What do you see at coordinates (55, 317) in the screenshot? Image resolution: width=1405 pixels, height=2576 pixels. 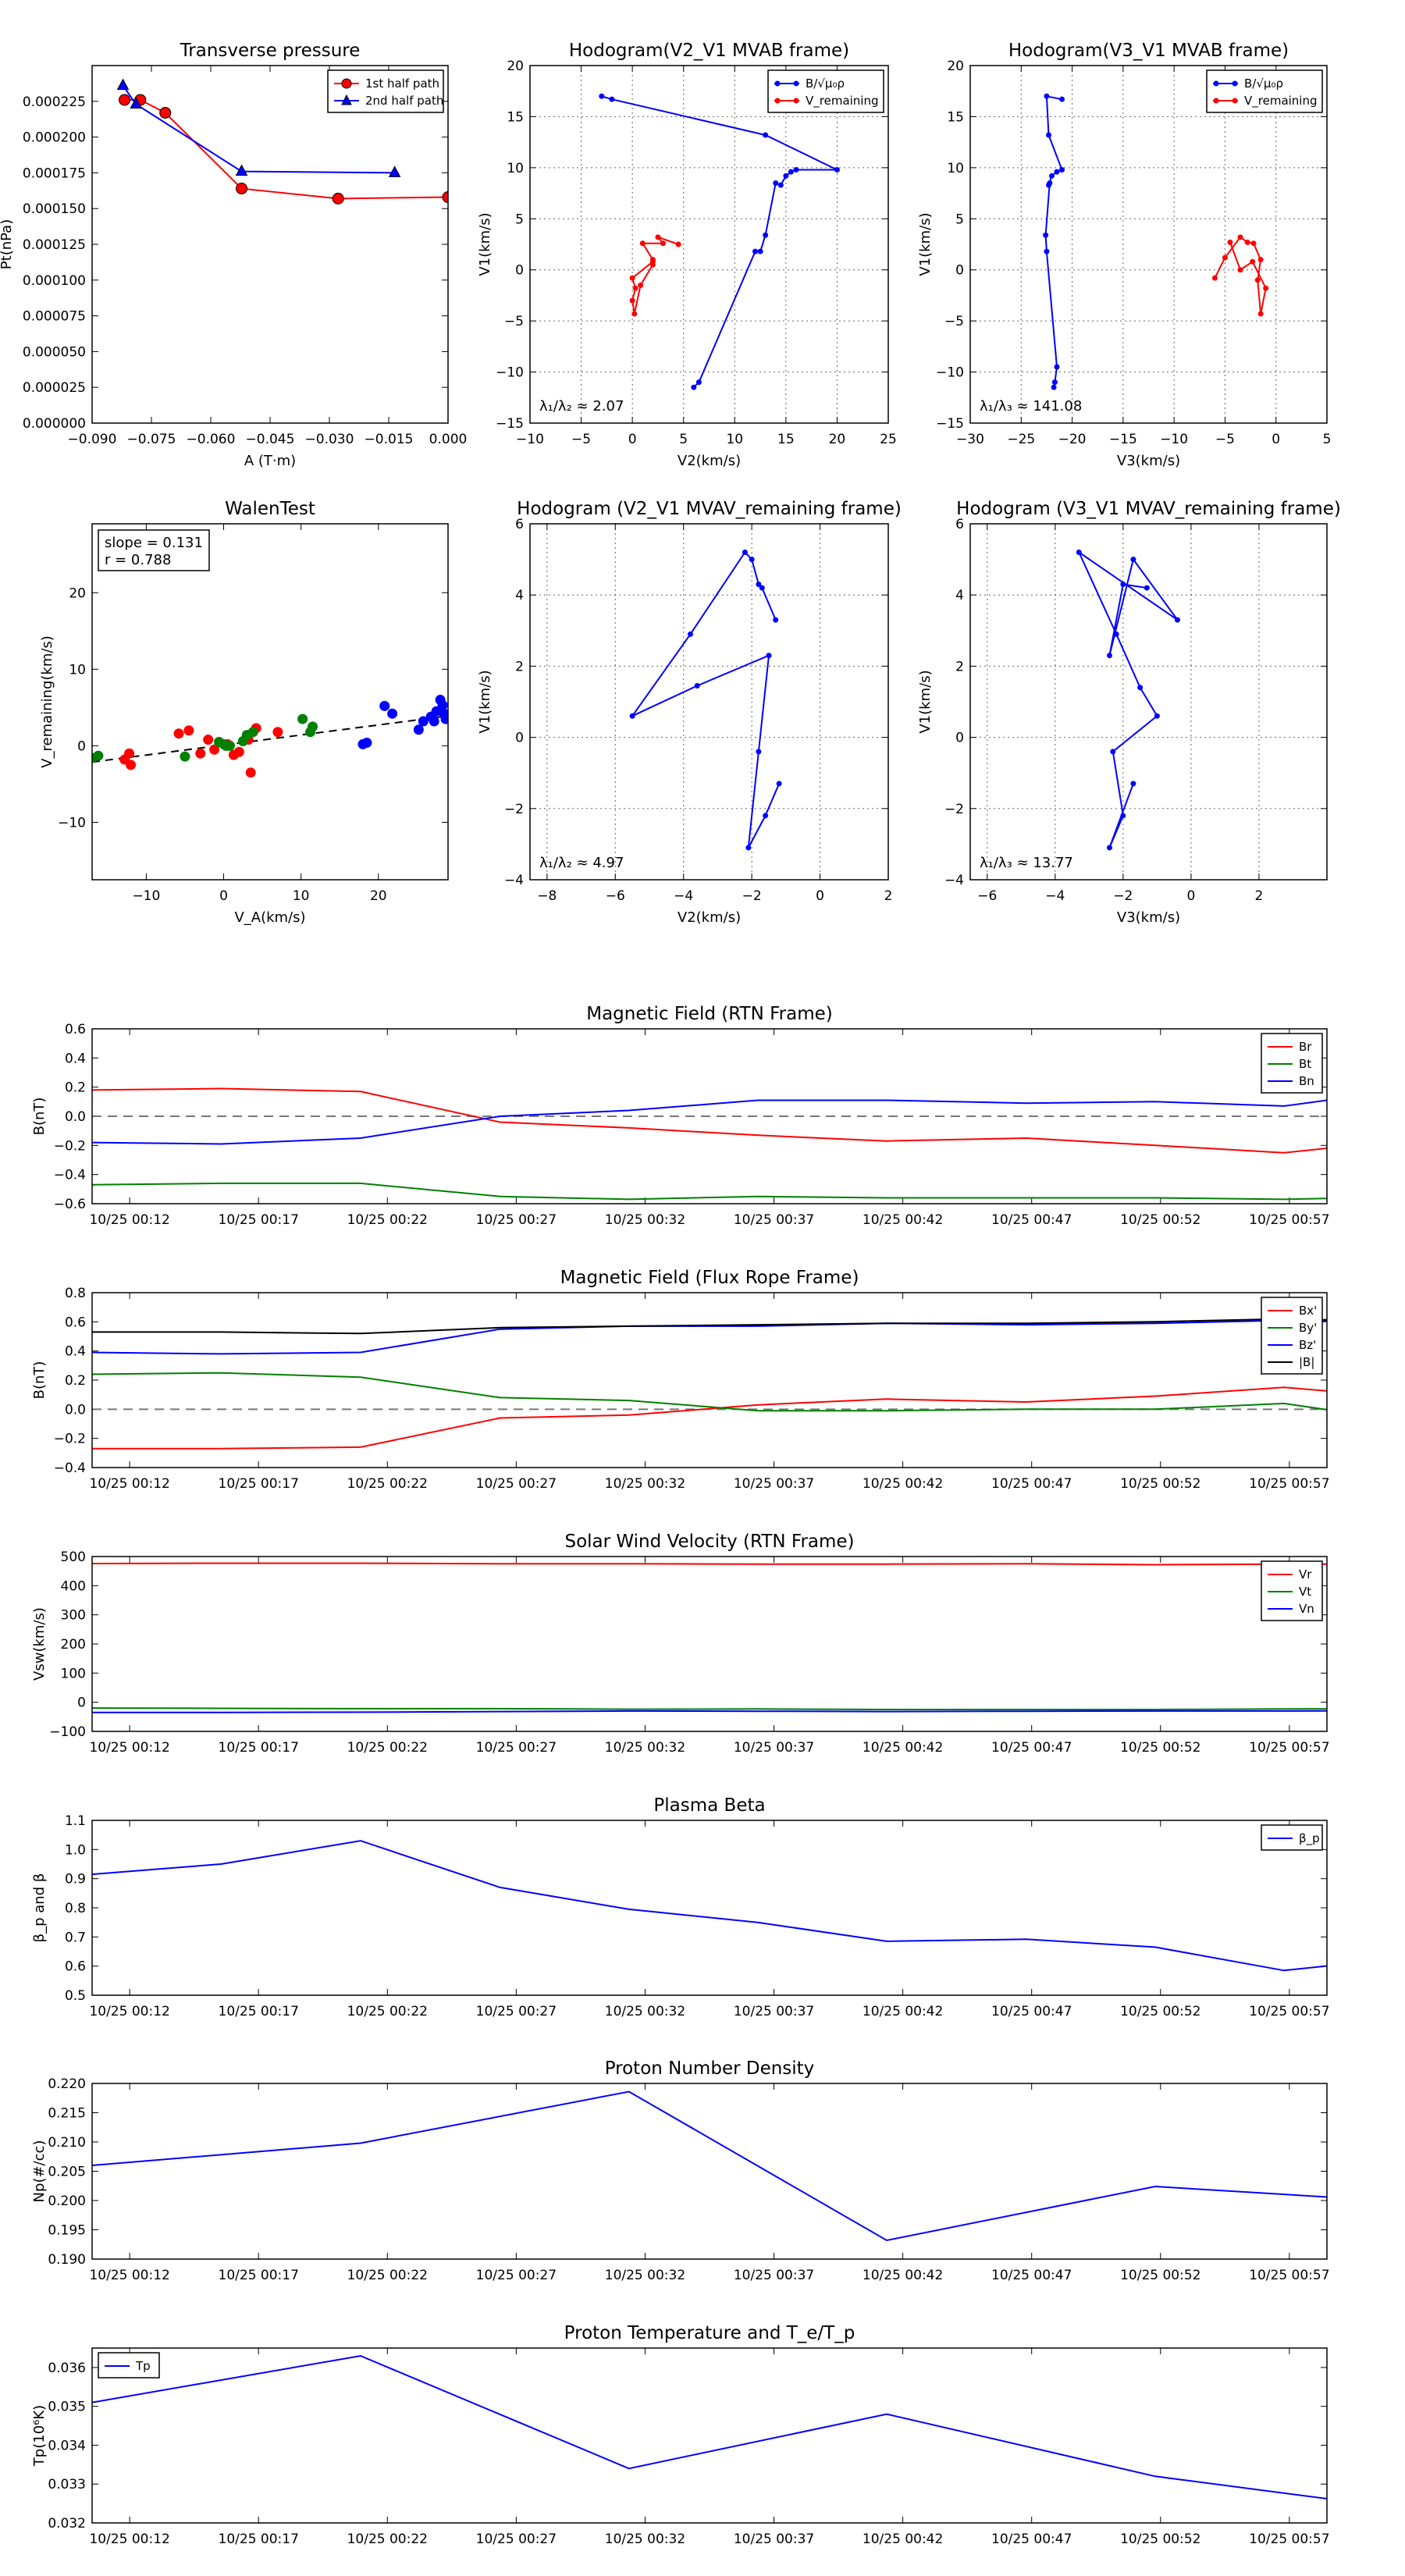 I see `y-tick-label: 0.000075` at bounding box center [55, 317].